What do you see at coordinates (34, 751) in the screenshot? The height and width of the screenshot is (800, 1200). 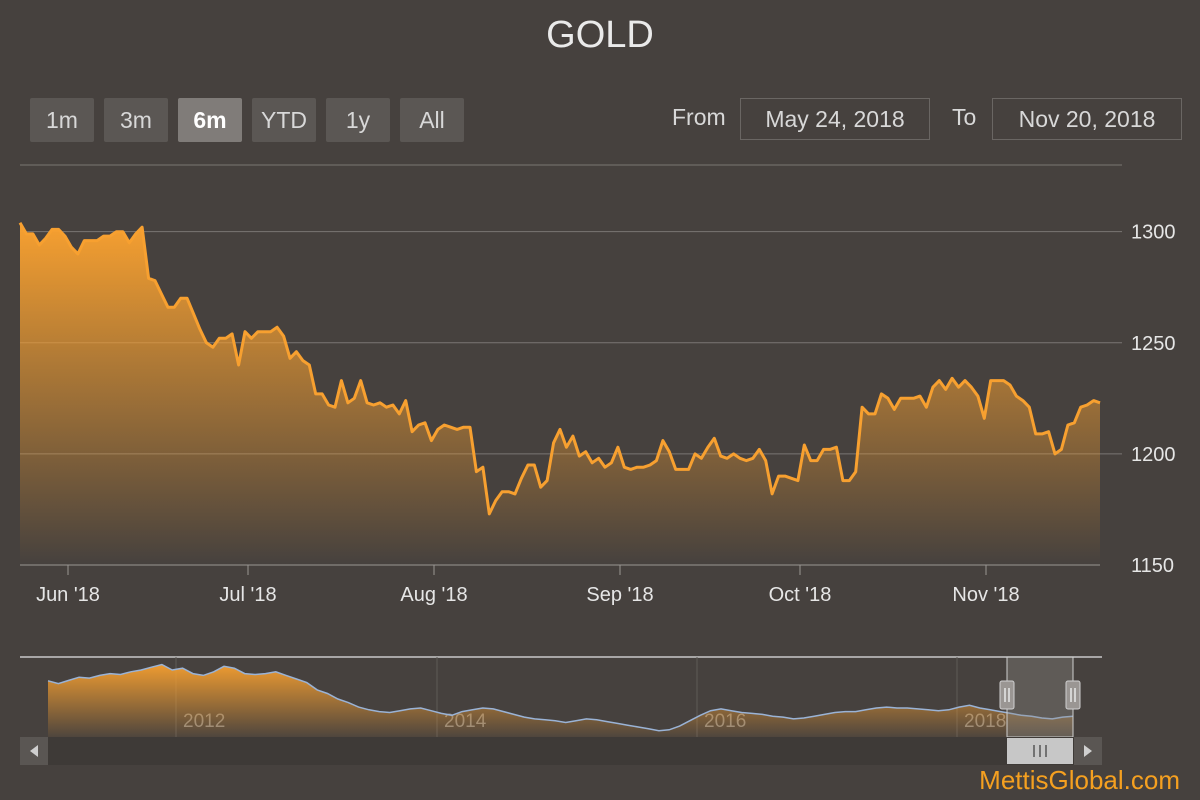 I see `chevron-left-icon` at bounding box center [34, 751].